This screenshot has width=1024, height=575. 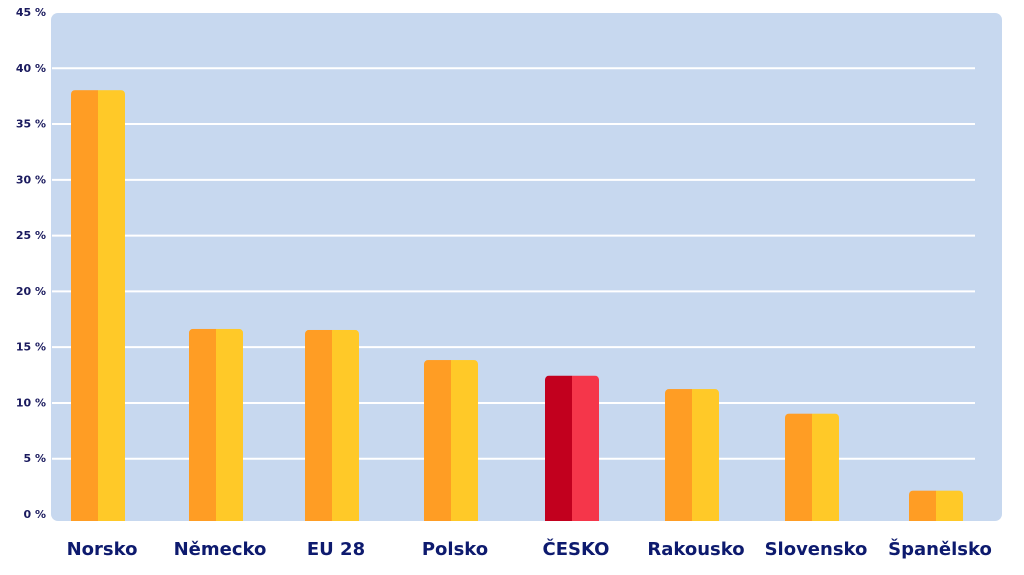 I want to click on x-tick-label-norsko: Norsko, so click(x=102, y=549).